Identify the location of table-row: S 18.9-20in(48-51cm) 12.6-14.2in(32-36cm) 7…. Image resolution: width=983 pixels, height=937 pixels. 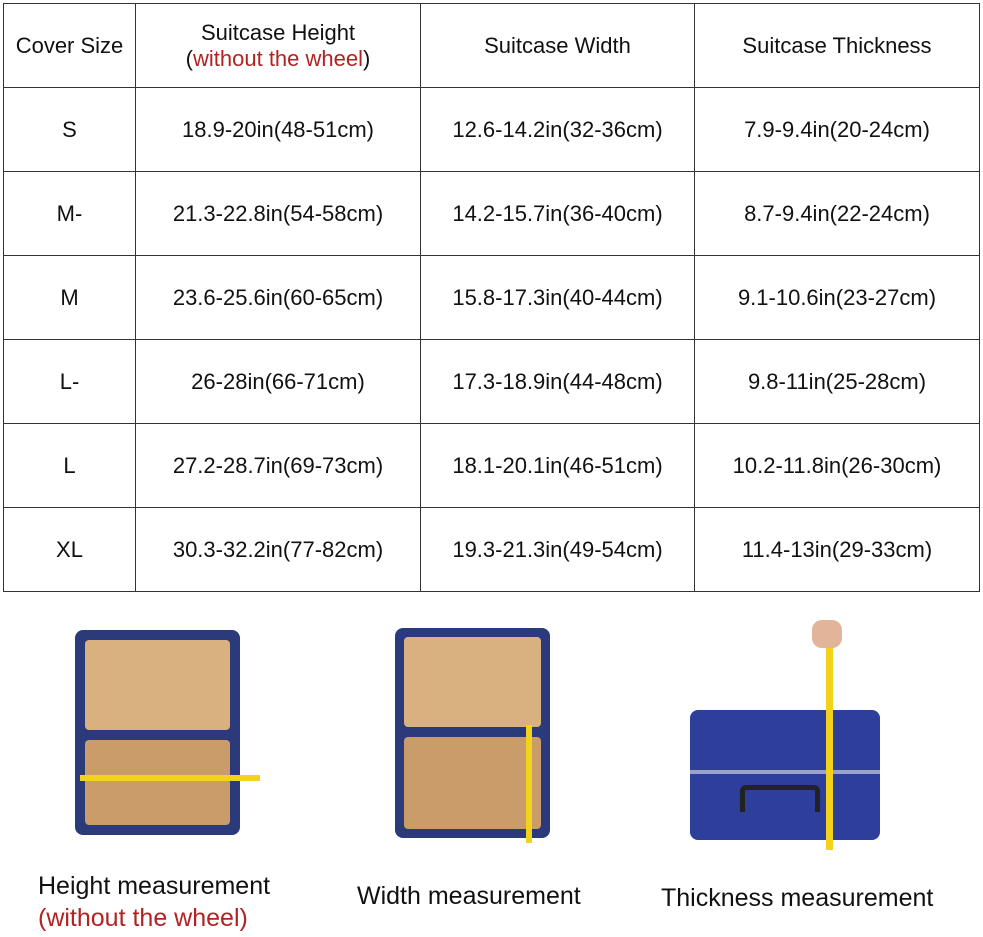
(491, 129).